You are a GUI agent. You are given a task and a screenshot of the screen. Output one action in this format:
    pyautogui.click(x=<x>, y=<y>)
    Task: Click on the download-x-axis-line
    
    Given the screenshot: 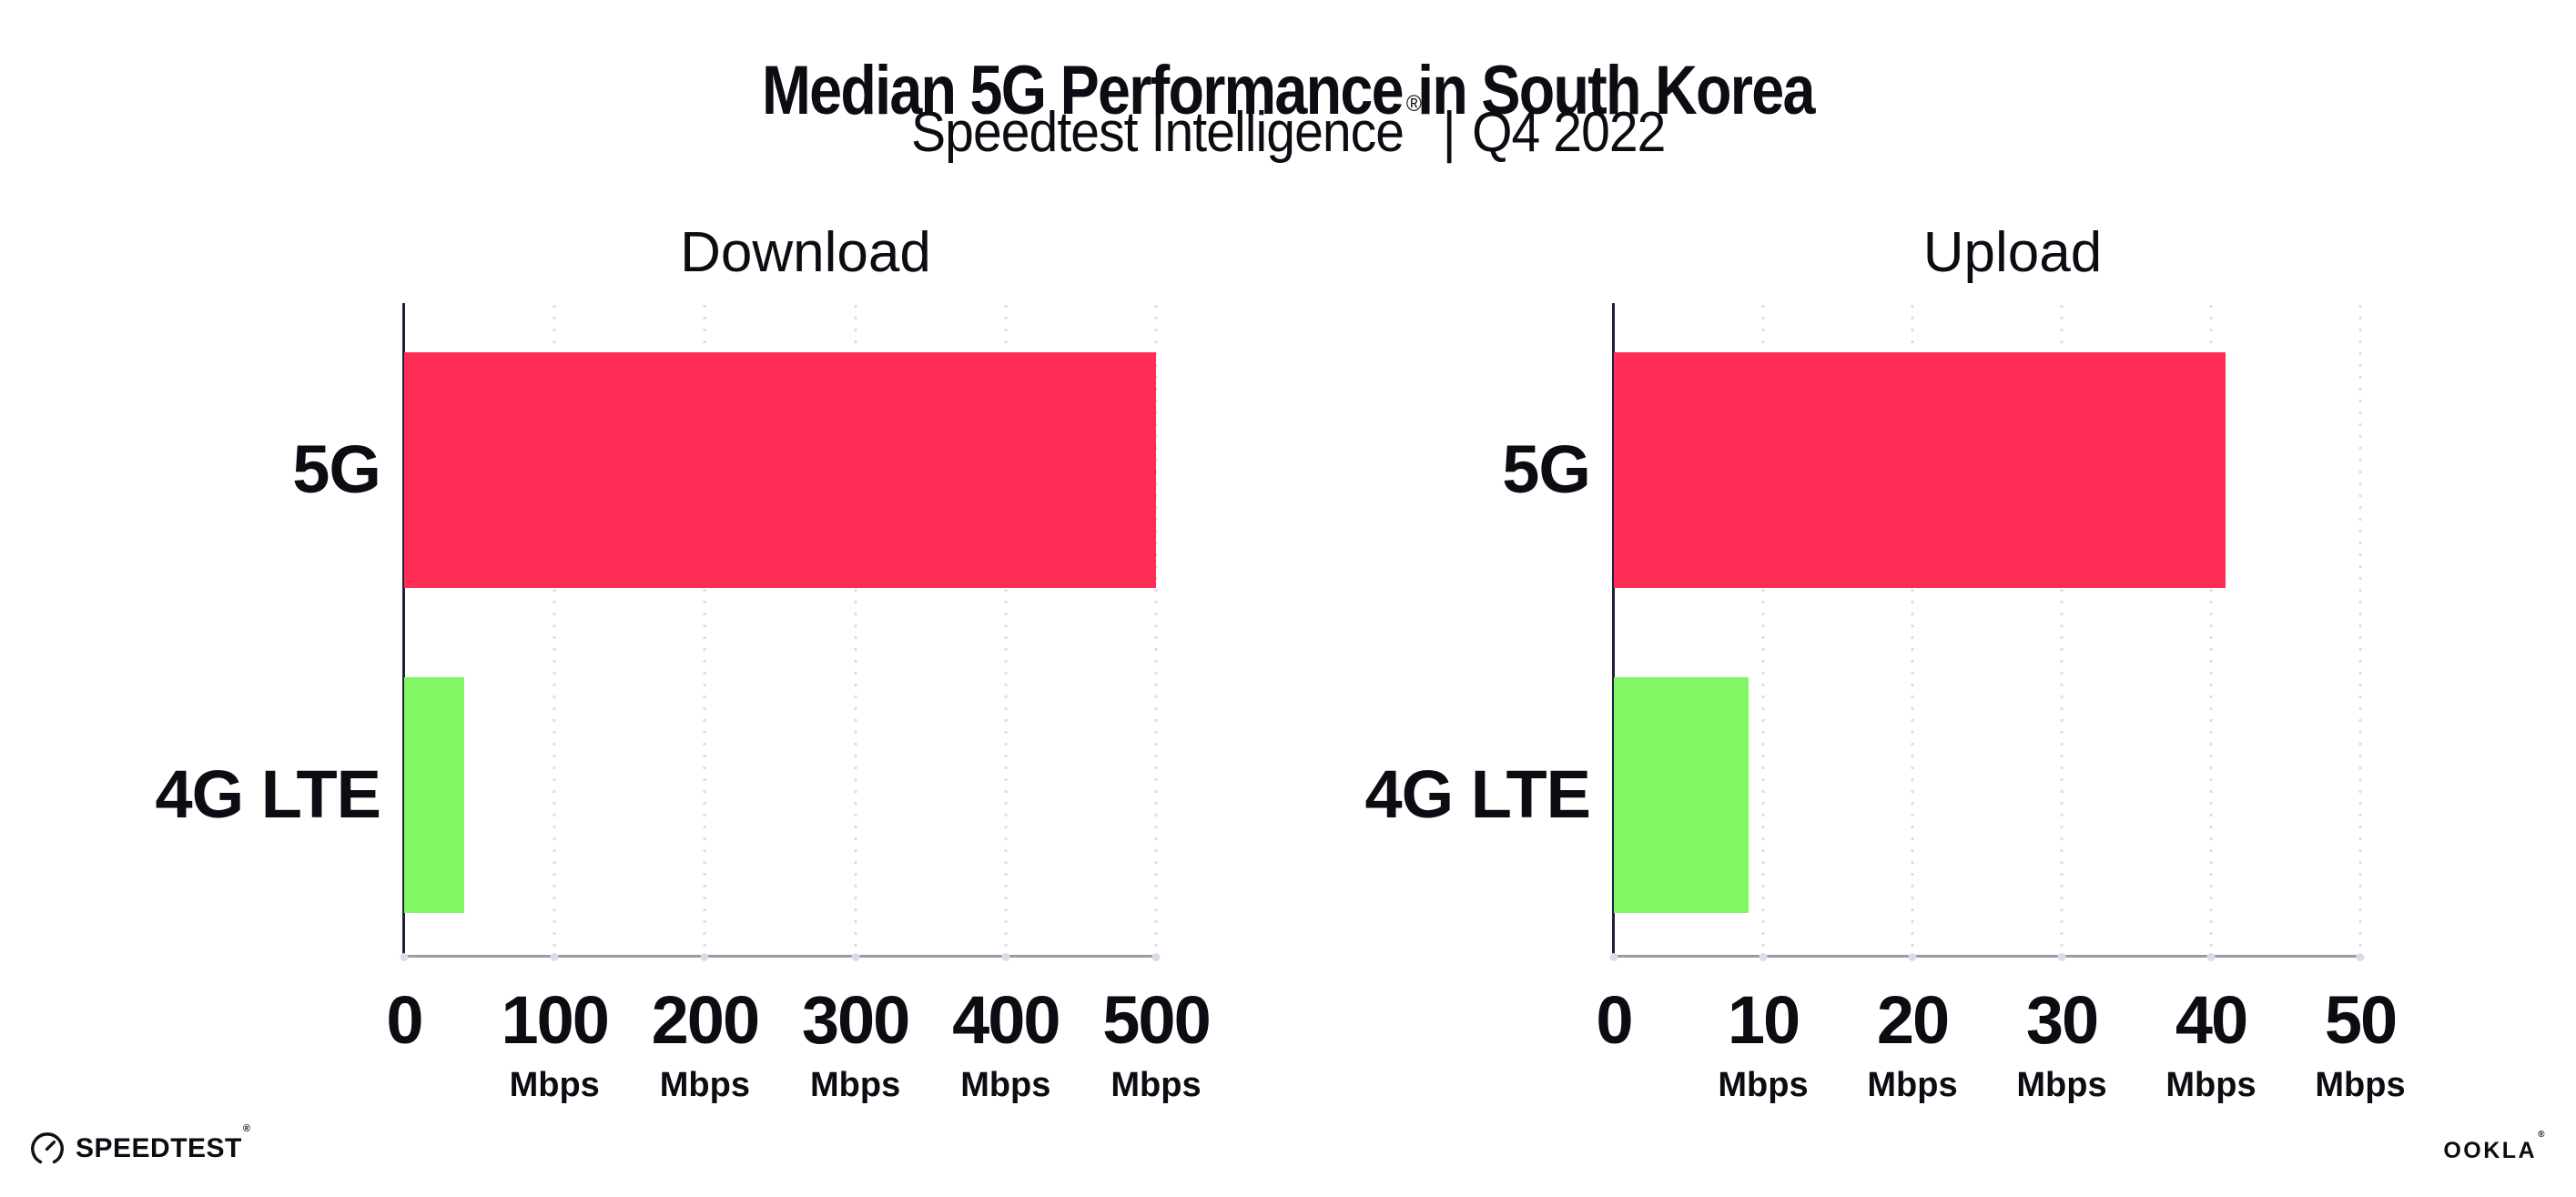 What is the action you would take?
    pyautogui.click(x=780, y=957)
    